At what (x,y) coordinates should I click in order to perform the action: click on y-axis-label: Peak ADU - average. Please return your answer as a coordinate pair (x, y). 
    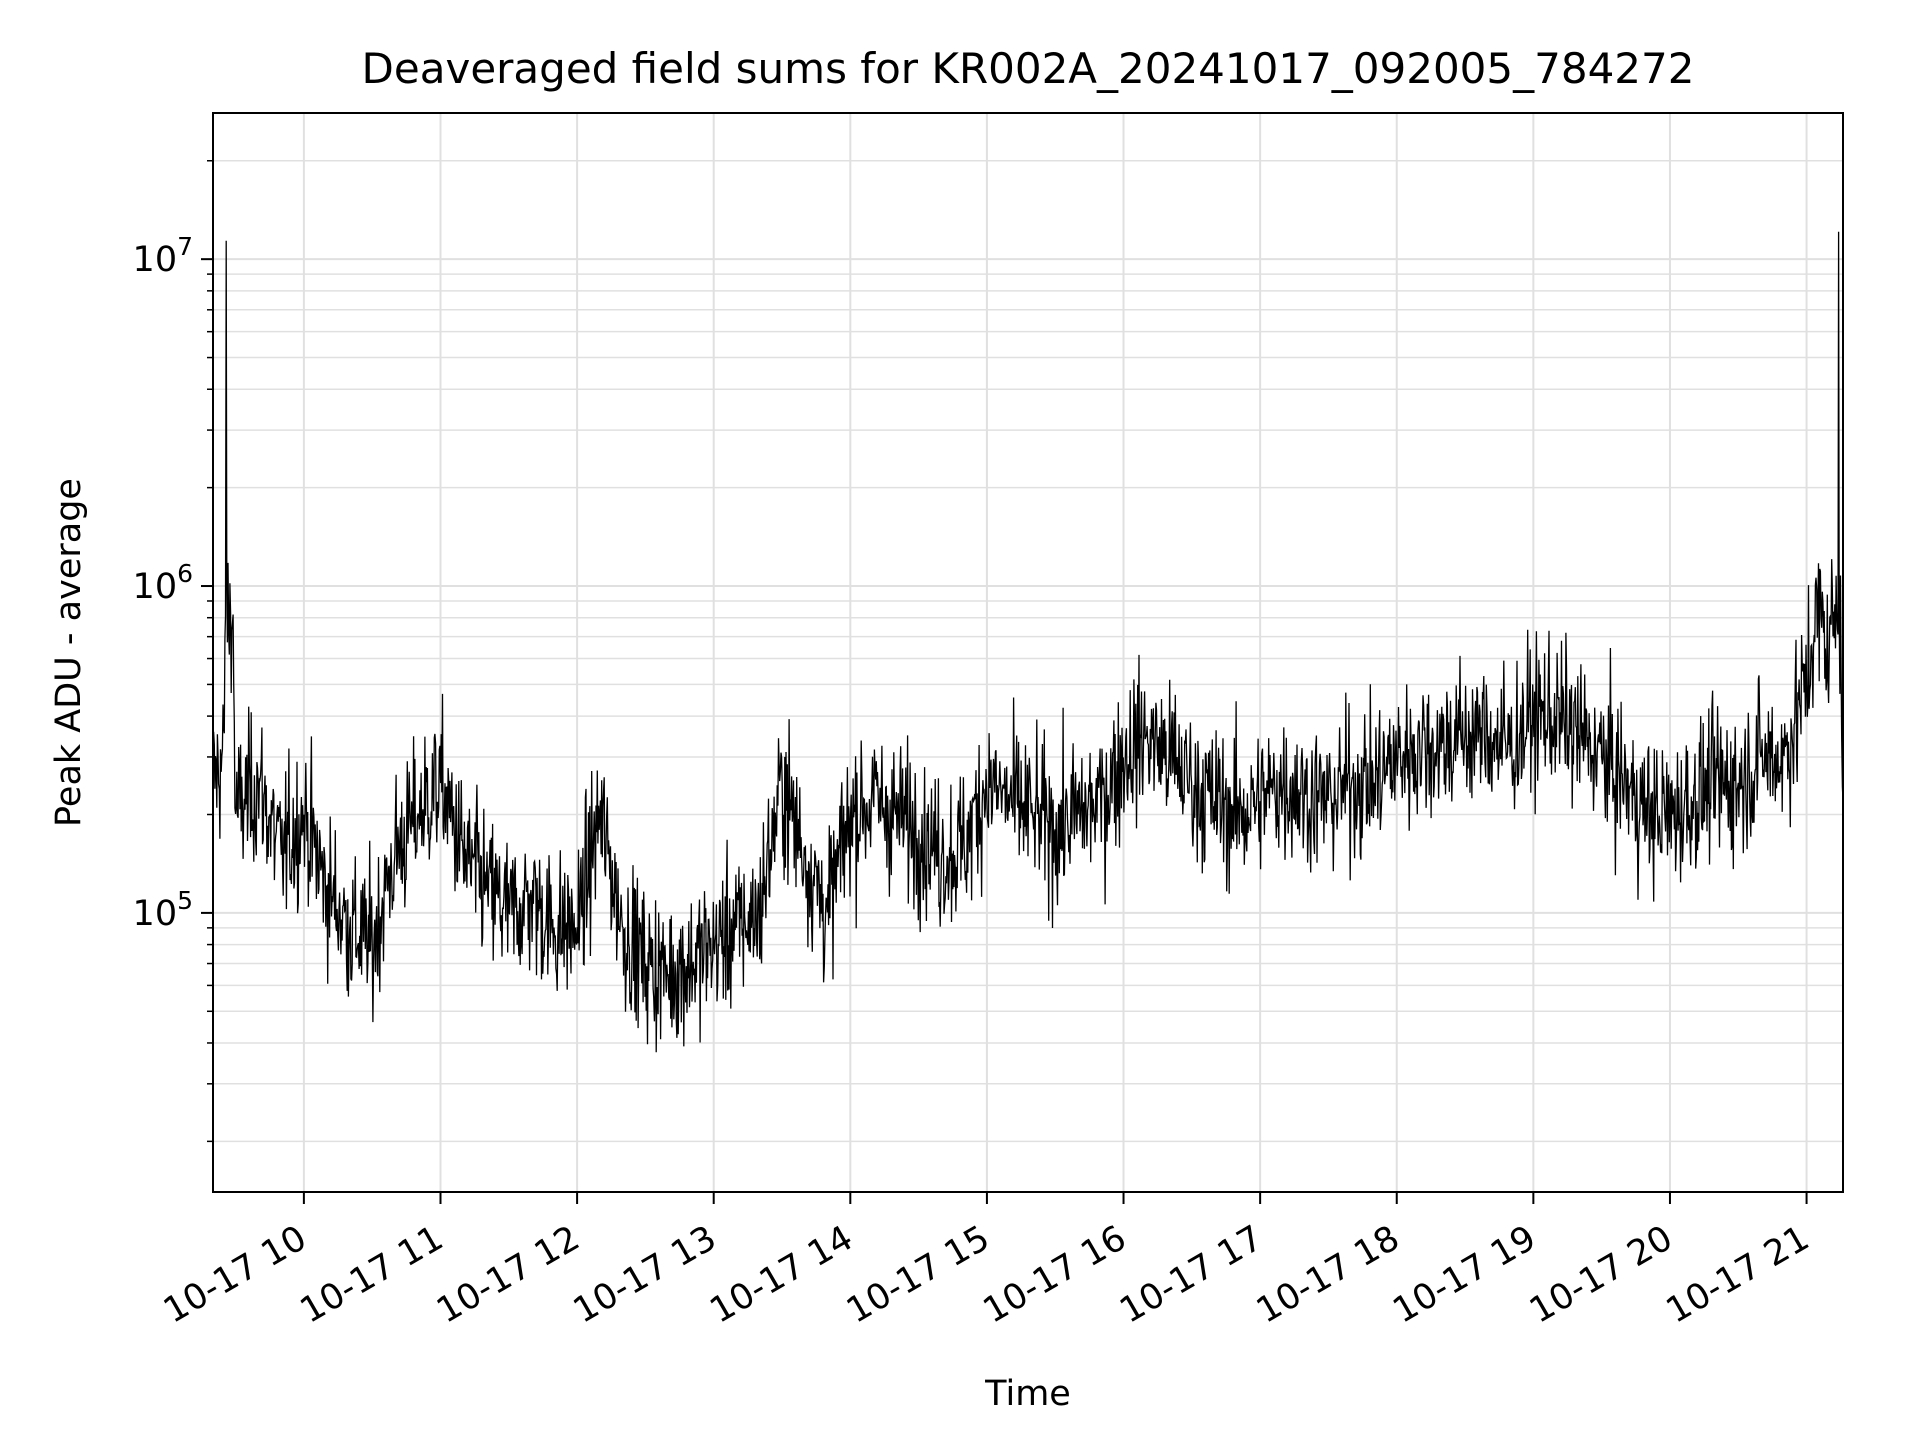
    Looking at the image, I should click on (69, 652).